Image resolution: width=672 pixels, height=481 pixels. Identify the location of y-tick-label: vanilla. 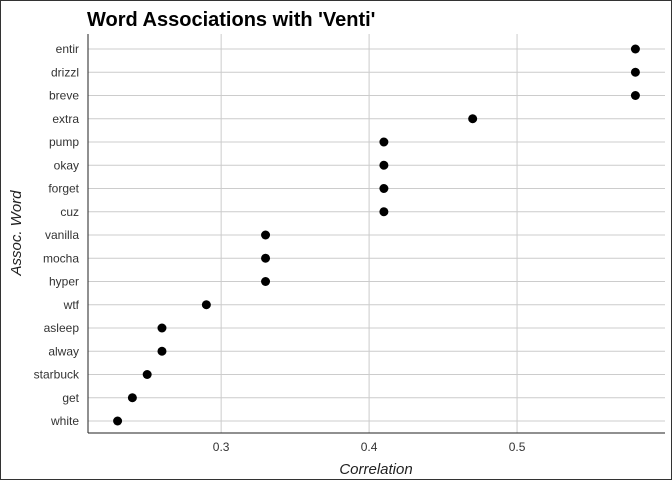
(62, 235).